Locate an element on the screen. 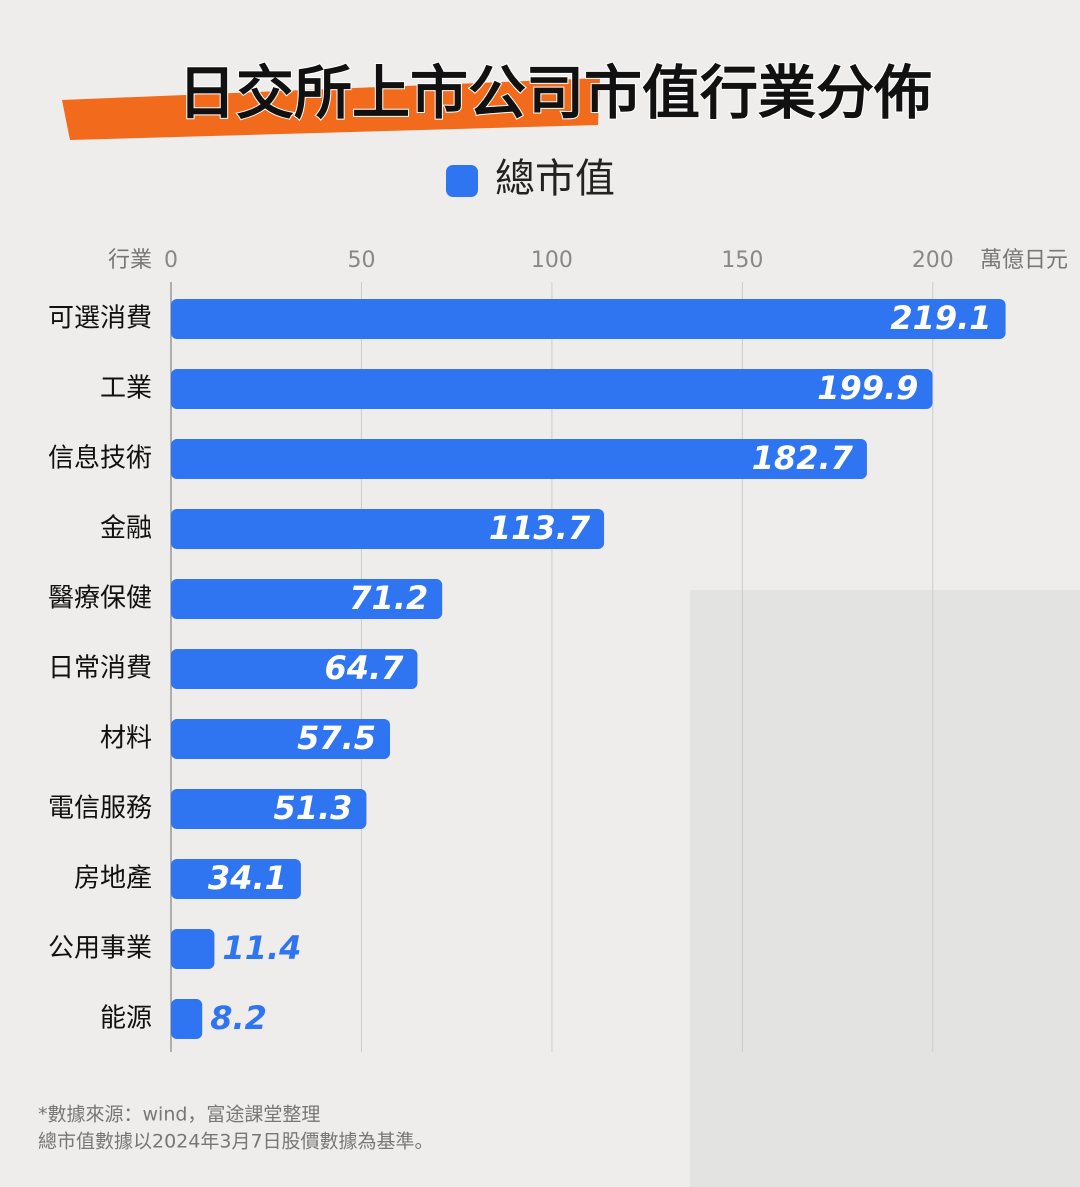 The width and height of the screenshot is (1080, 1187). y-tick-label: 材料 is located at coordinates (126, 739).